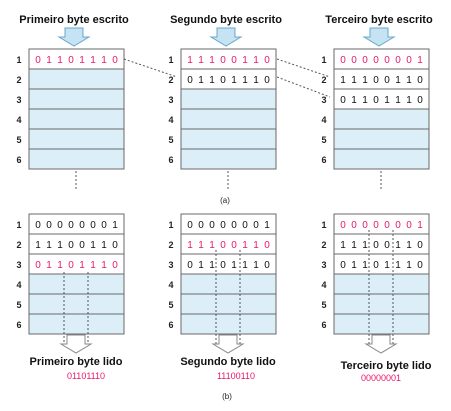 This screenshot has height=411, width=451. I want to click on stack-a2-title: Segundo byte escrito, so click(226, 20).